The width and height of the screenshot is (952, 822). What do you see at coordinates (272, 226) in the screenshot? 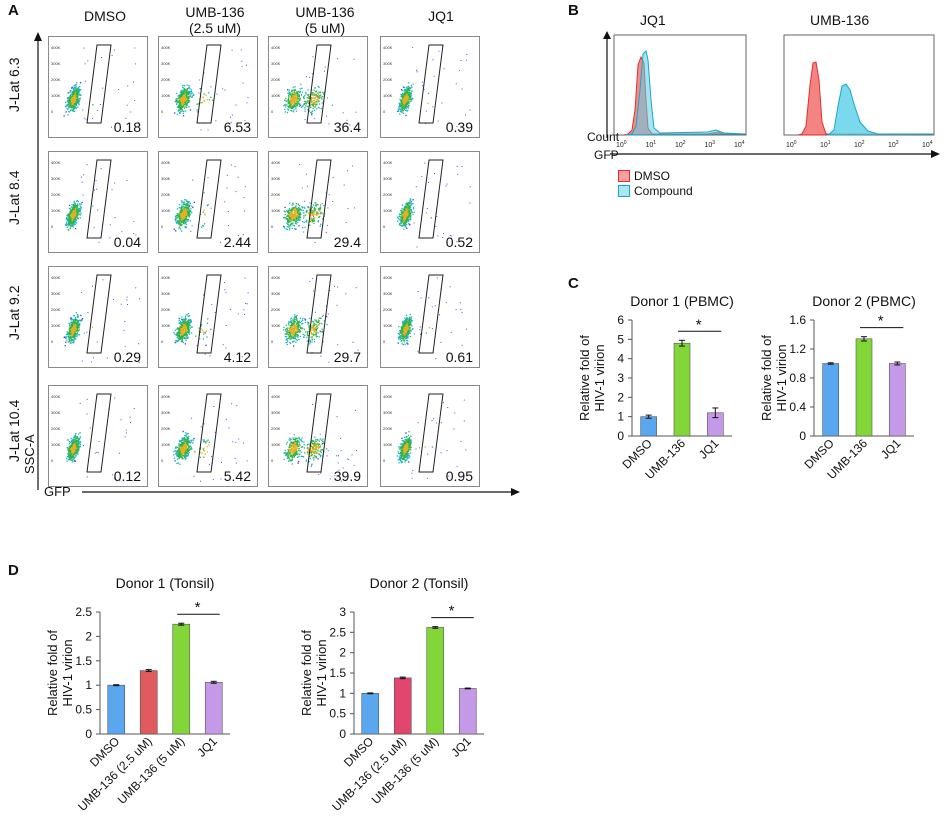
I see `flow-tick-label: 0` at bounding box center [272, 226].